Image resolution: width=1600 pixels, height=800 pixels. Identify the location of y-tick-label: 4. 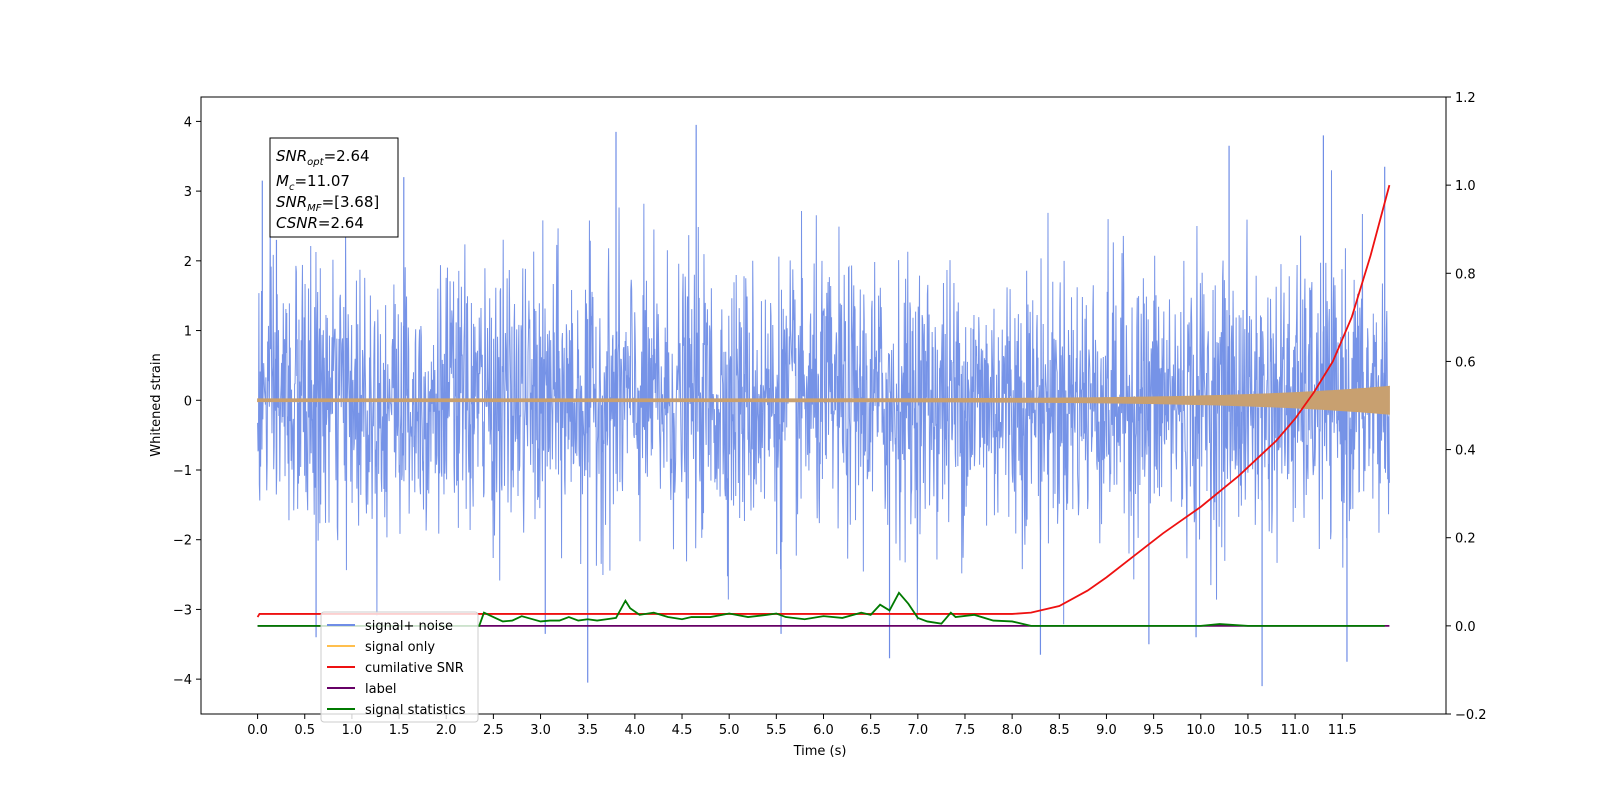
(188, 122).